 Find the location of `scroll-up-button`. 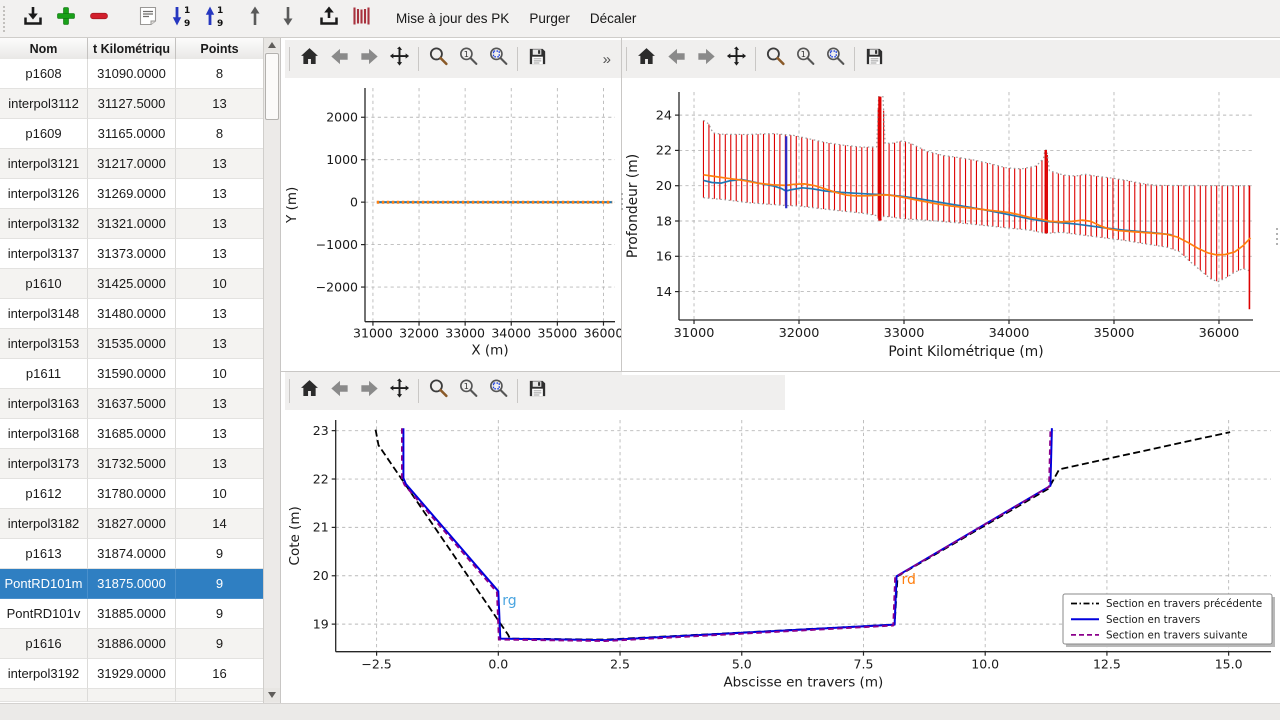

scroll-up-button is located at coordinates (272, 45).